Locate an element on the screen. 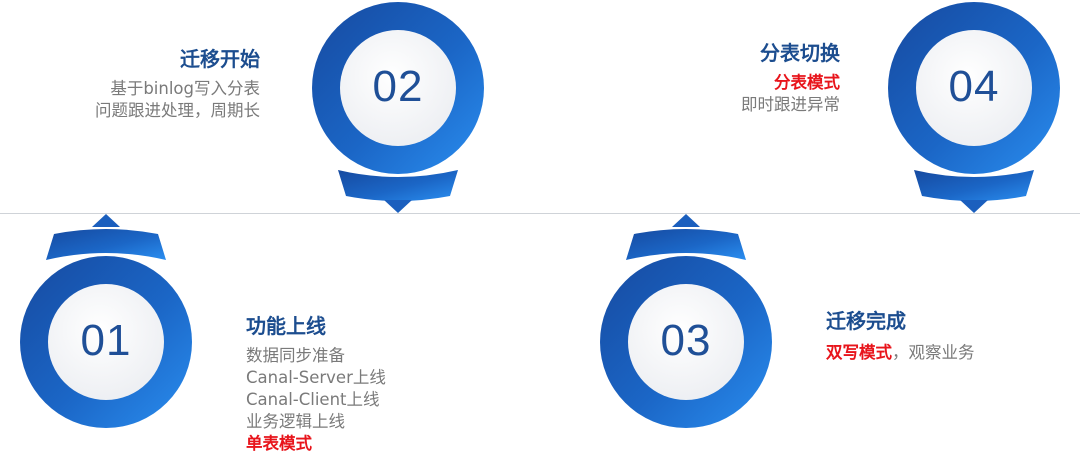 The height and width of the screenshot is (474, 1080). step-04-node: 04 is located at coordinates (974, 108).